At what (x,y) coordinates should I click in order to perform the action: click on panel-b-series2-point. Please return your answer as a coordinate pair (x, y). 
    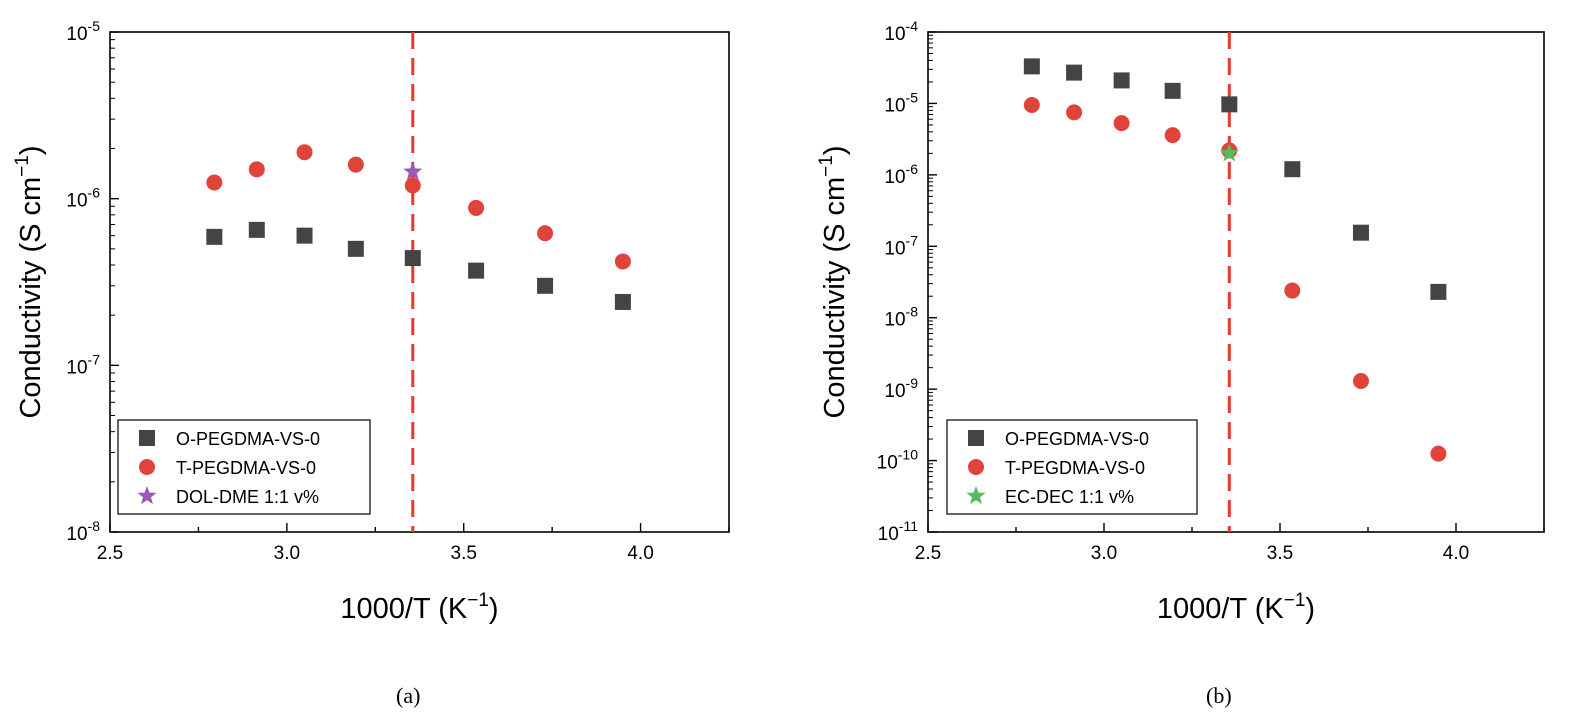
    Looking at the image, I should click on (1229, 152).